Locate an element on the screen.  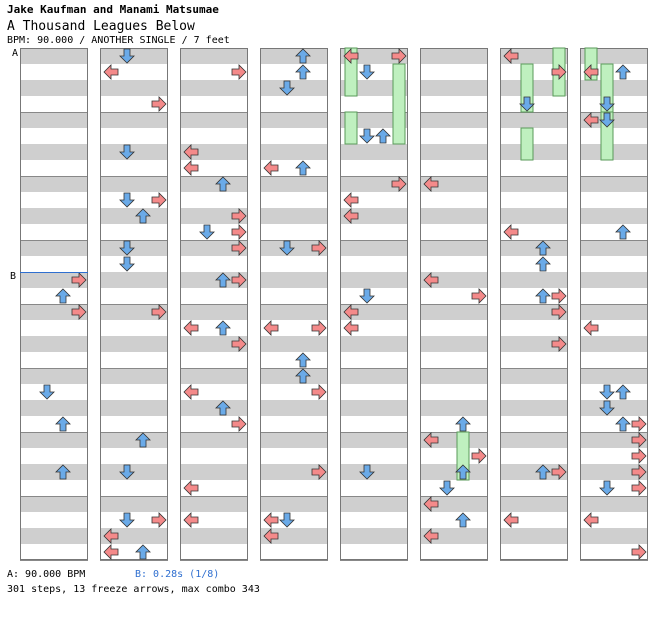
freeze-arrow is located at coordinates (351, 128).